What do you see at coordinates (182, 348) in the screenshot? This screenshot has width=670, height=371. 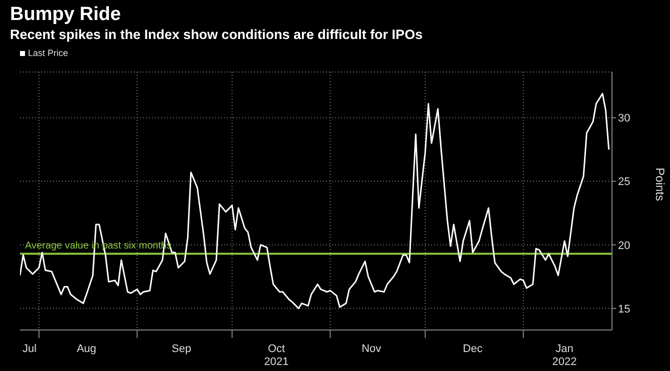 I see `x-tick-label: Sep` at bounding box center [182, 348].